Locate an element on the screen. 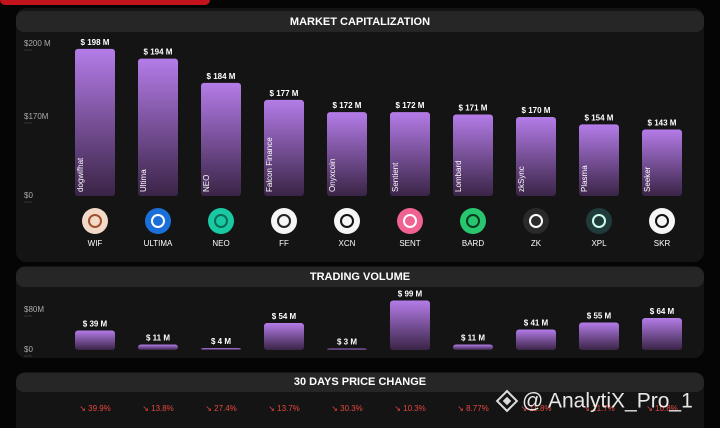  value-label: $ 4 M is located at coordinates (221, 341).